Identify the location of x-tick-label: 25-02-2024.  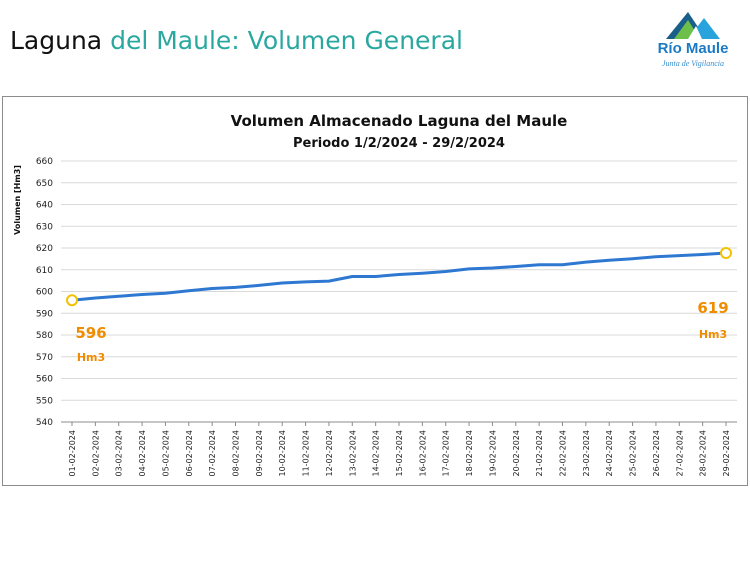
(633, 453).